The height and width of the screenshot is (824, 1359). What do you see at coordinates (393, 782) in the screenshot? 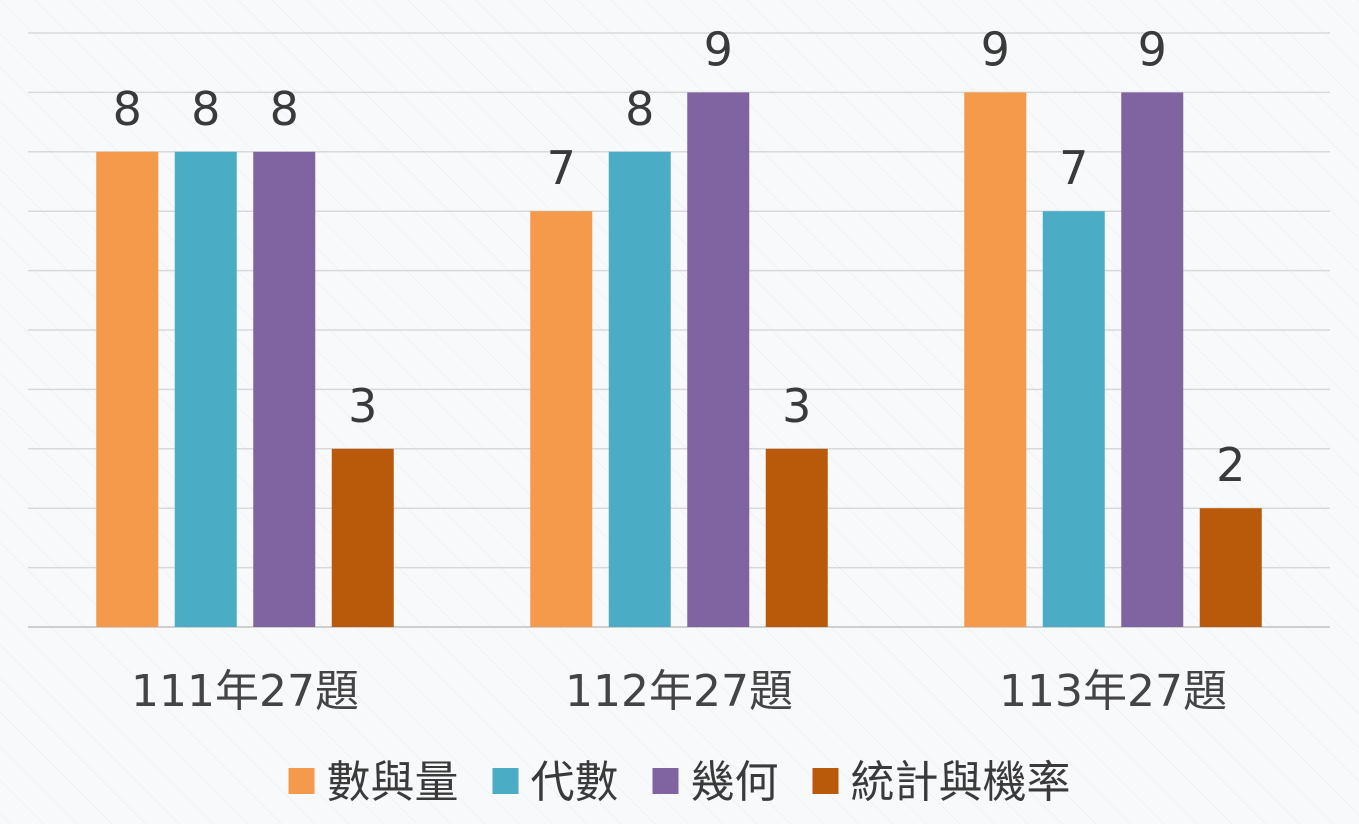
I see `legend-label: 數與量` at bounding box center [393, 782].